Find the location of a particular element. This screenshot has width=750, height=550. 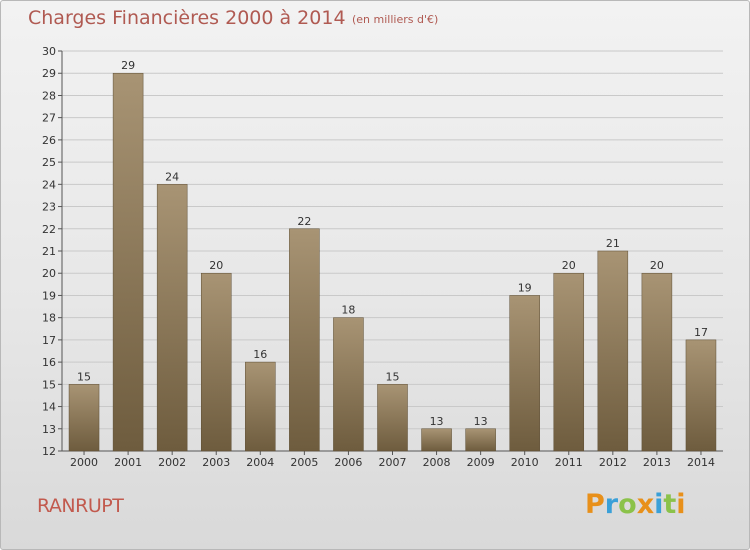

logo-letter: x is located at coordinates (645, 504).